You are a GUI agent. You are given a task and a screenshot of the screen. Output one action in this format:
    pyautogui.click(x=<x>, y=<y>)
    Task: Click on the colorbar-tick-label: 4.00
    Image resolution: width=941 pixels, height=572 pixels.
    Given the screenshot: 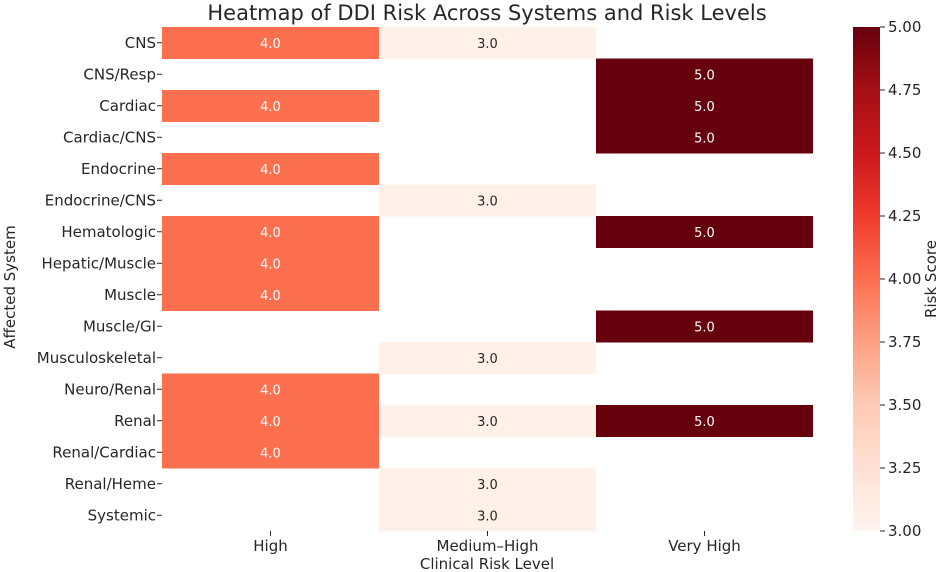 What is the action you would take?
    pyautogui.click(x=904, y=279)
    